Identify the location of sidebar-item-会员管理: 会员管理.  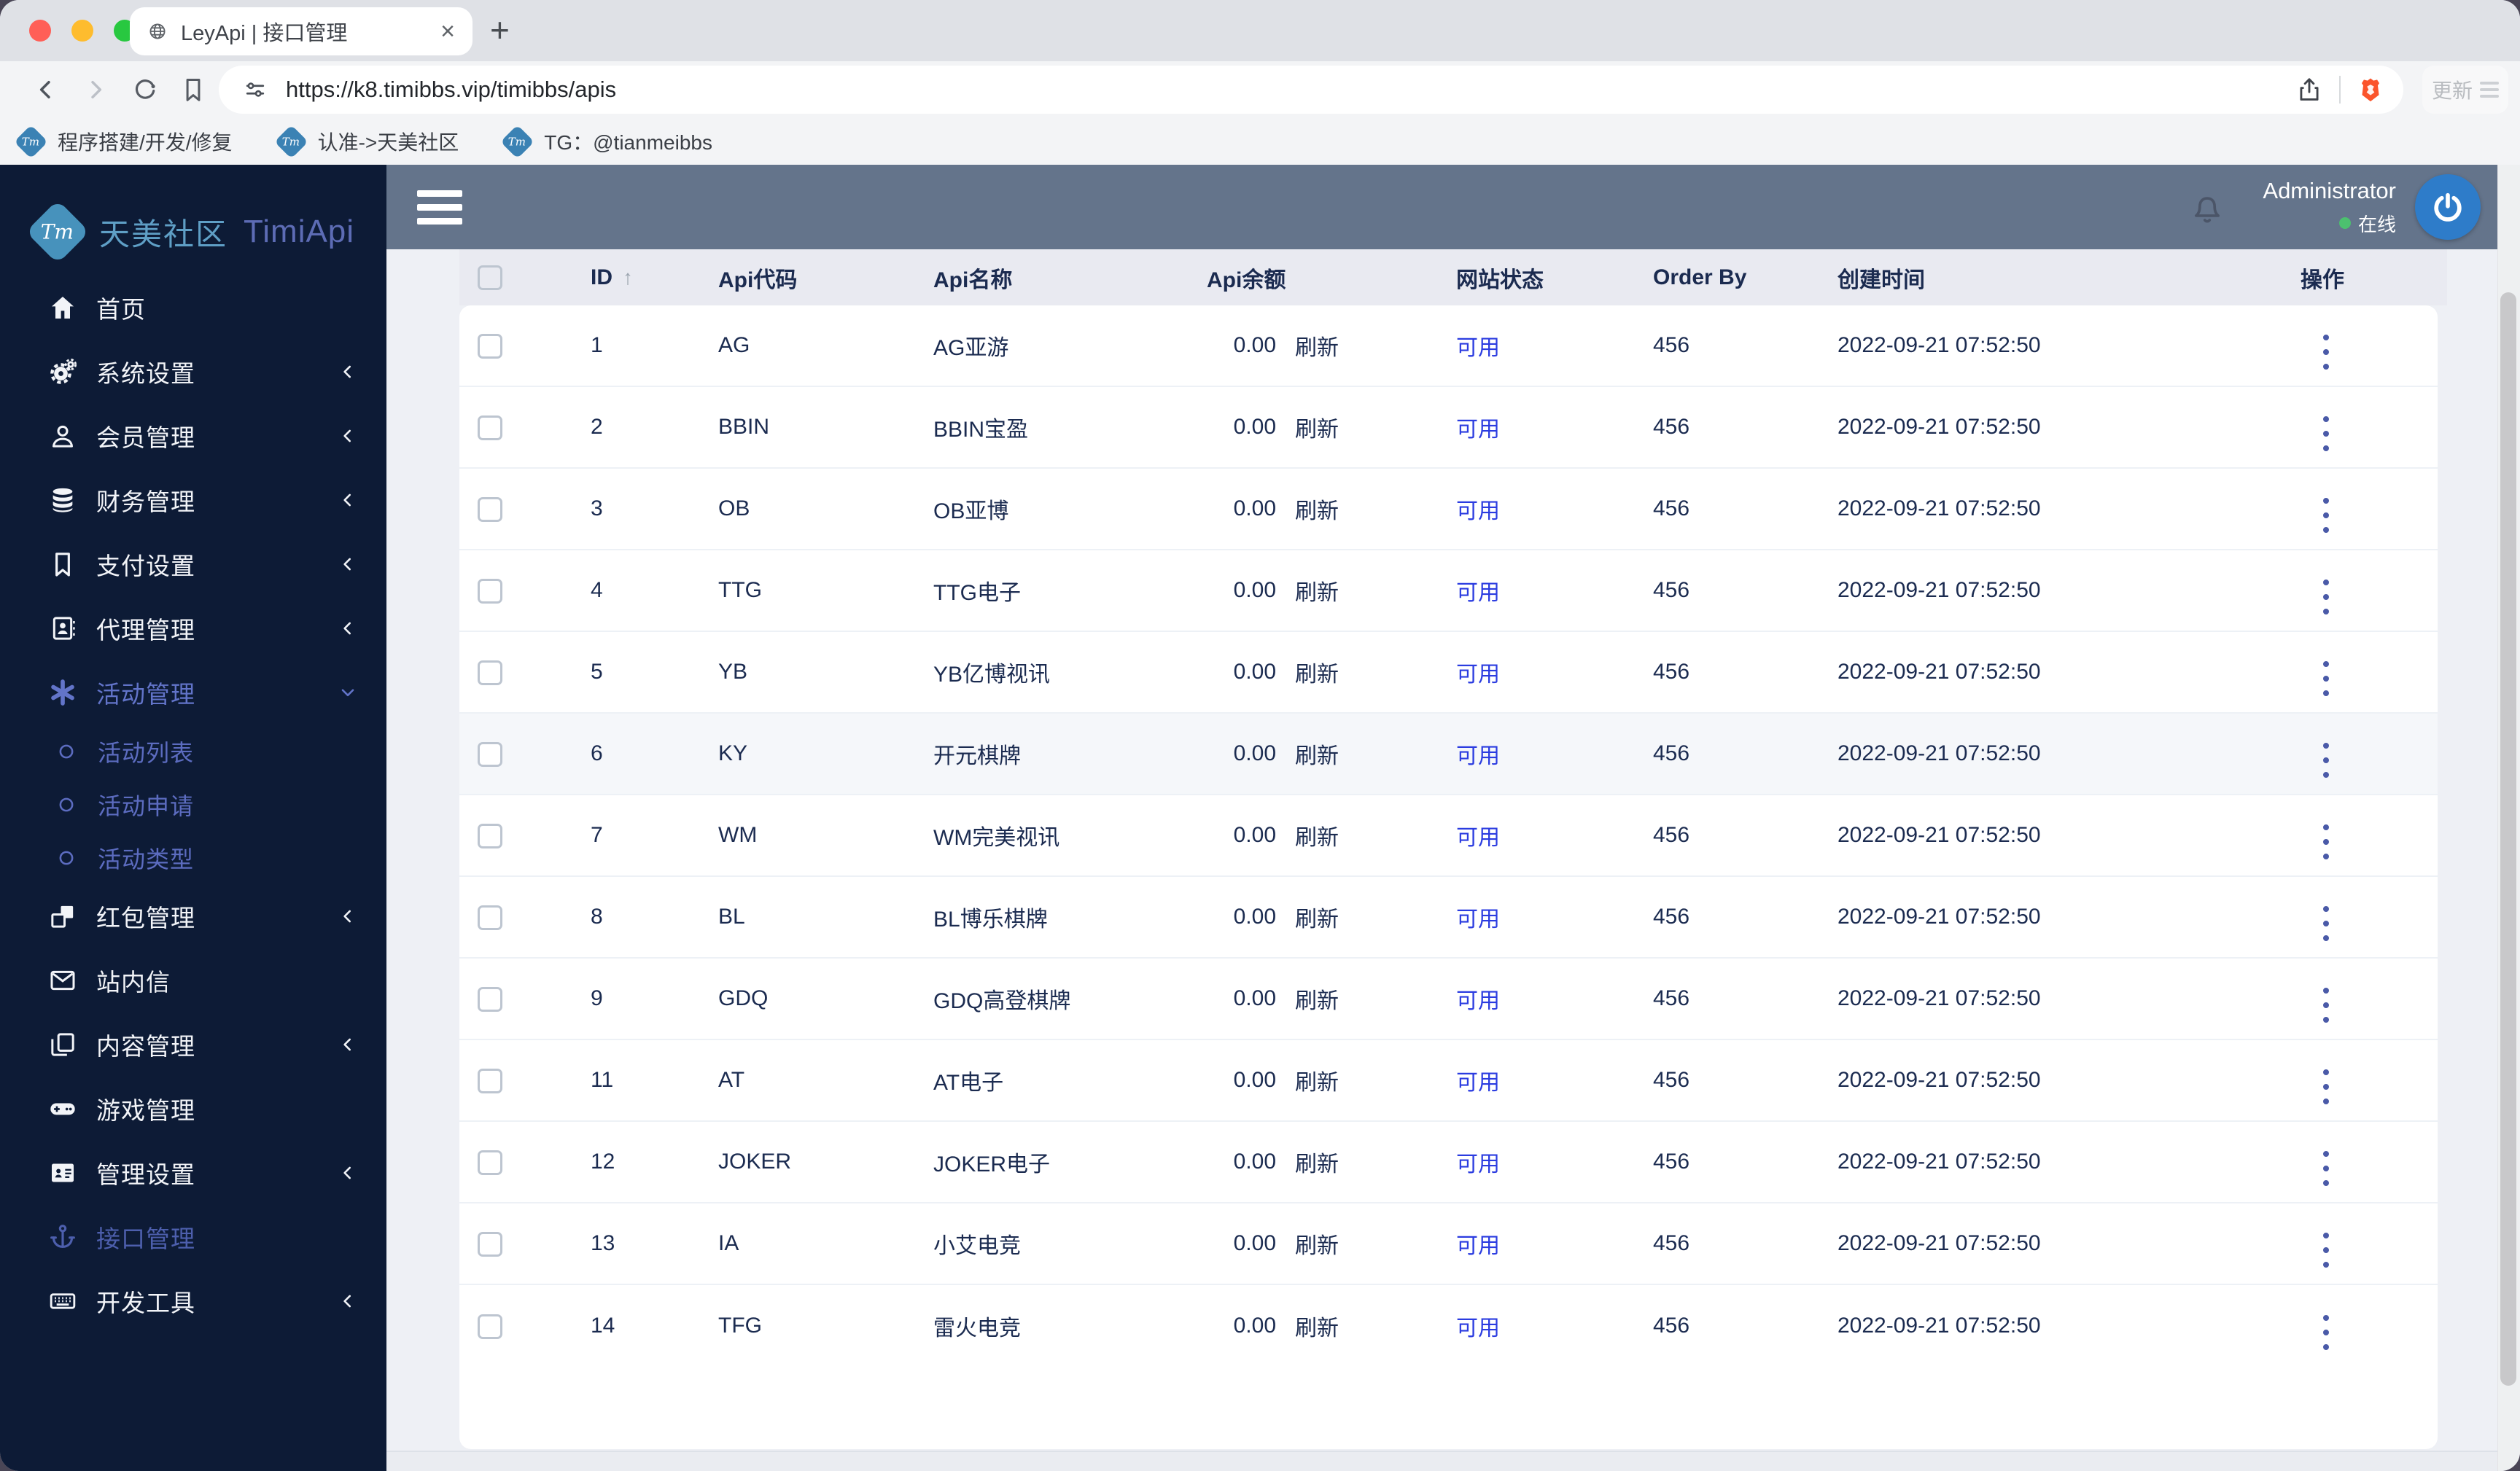
(193, 436).